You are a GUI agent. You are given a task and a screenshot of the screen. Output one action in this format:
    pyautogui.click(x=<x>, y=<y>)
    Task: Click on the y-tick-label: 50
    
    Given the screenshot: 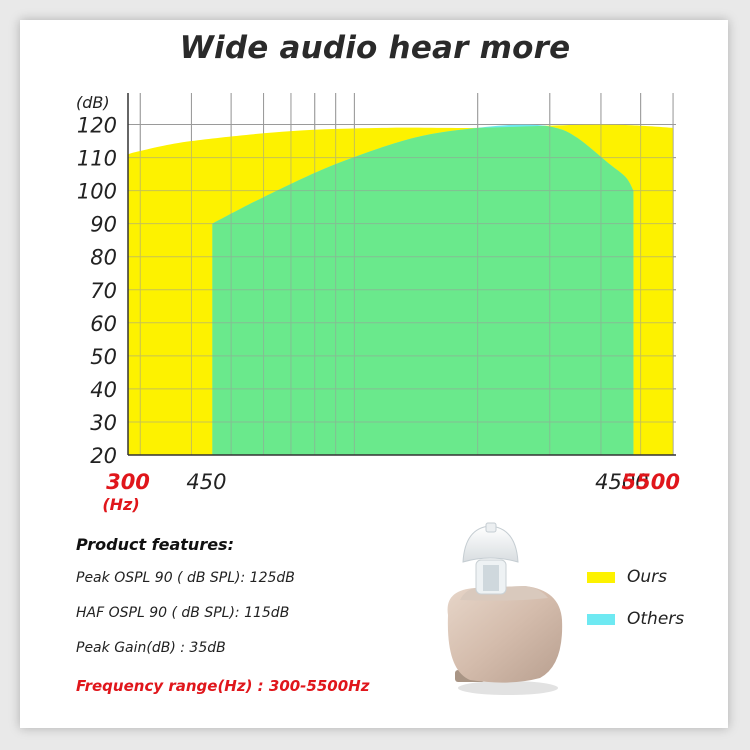 What is the action you would take?
    pyautogui.click(x=103, y=357)
    